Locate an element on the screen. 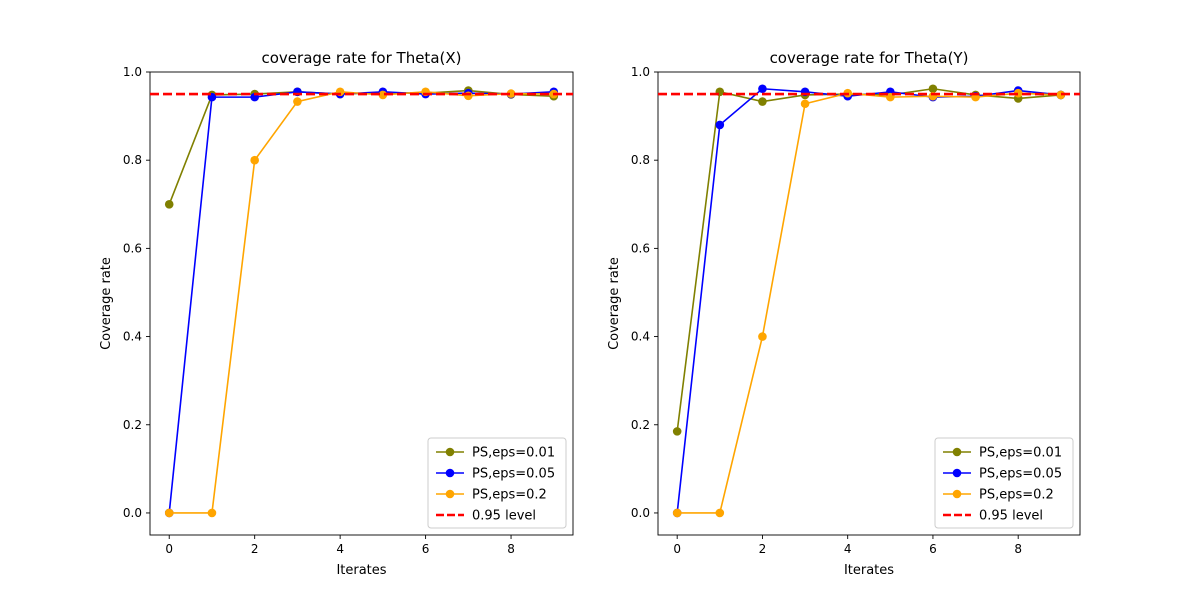 The image size is (1200, 600). chart-title: coverage rate for Theta(Y) is located at coordinates (869, 58).